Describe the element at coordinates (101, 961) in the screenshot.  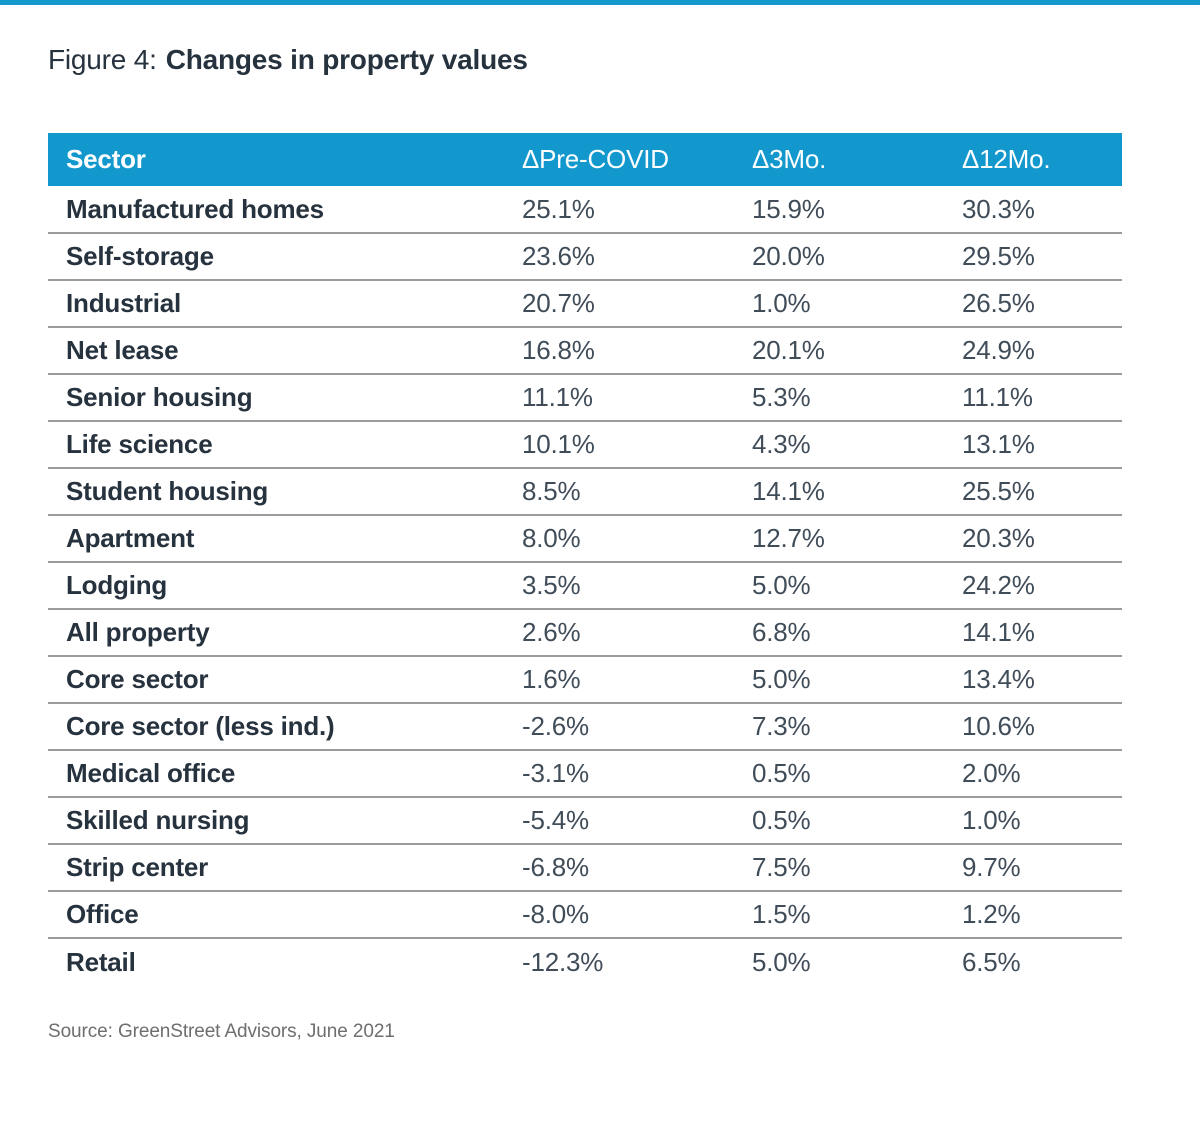
I see `sector-cell: Retail` at that location.